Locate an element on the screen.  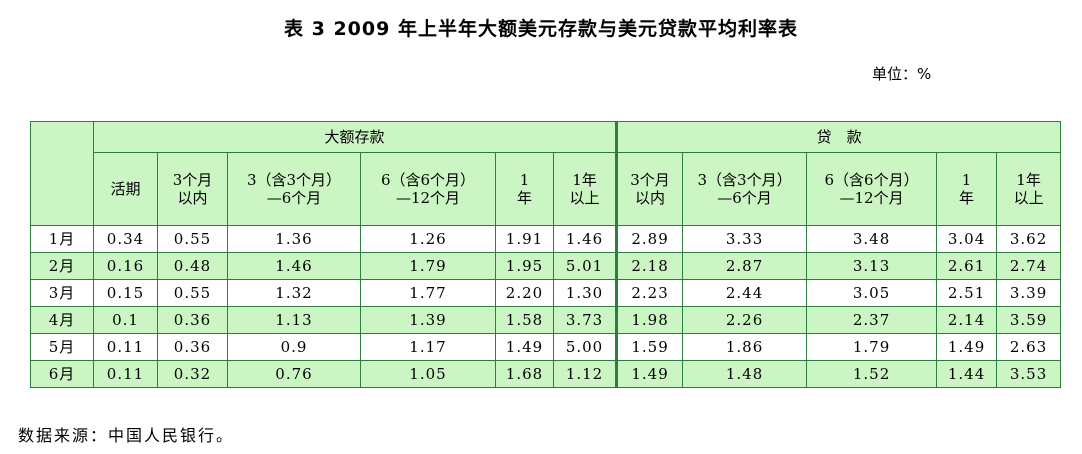
value-cell: 2.23 is located at coordinates (650, 293).